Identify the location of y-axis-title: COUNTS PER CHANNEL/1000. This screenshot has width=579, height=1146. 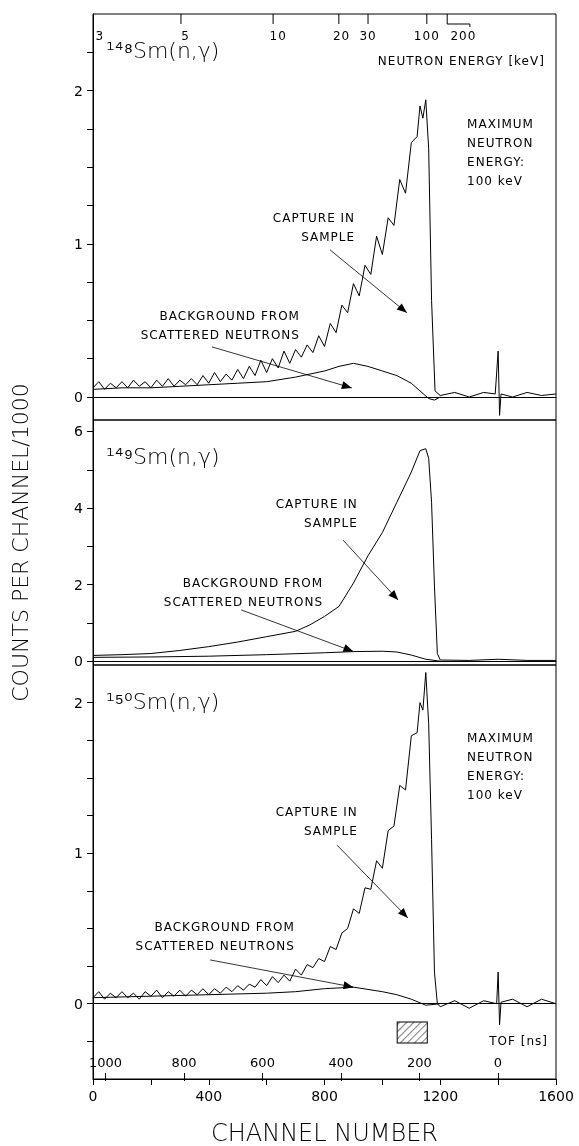
(20, 542).